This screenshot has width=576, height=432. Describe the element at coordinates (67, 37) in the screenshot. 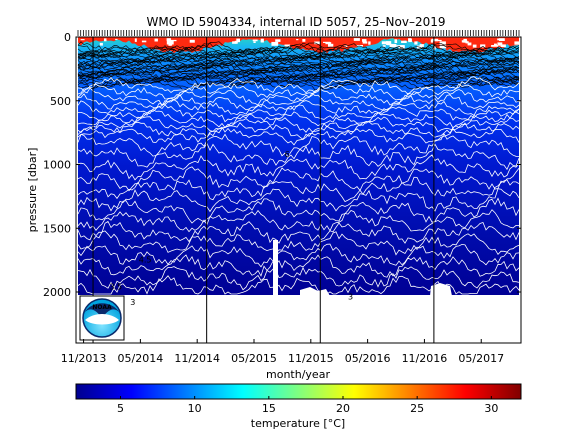

I see `y-tick-label: 0` at that location.